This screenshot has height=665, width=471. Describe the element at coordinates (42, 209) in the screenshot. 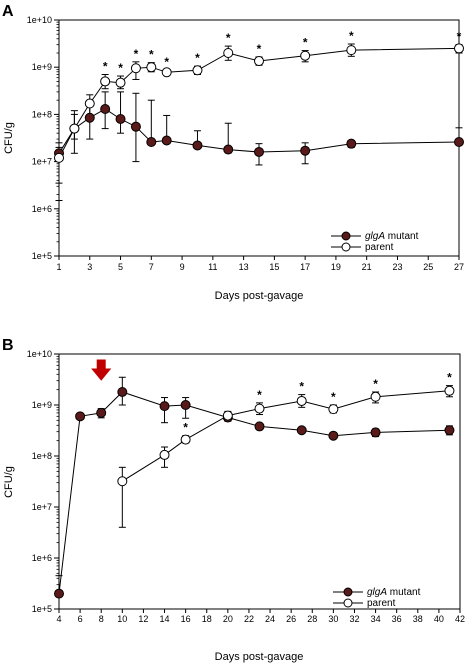

I see `panel-a-y-tick-label: 1e+6` at that location.